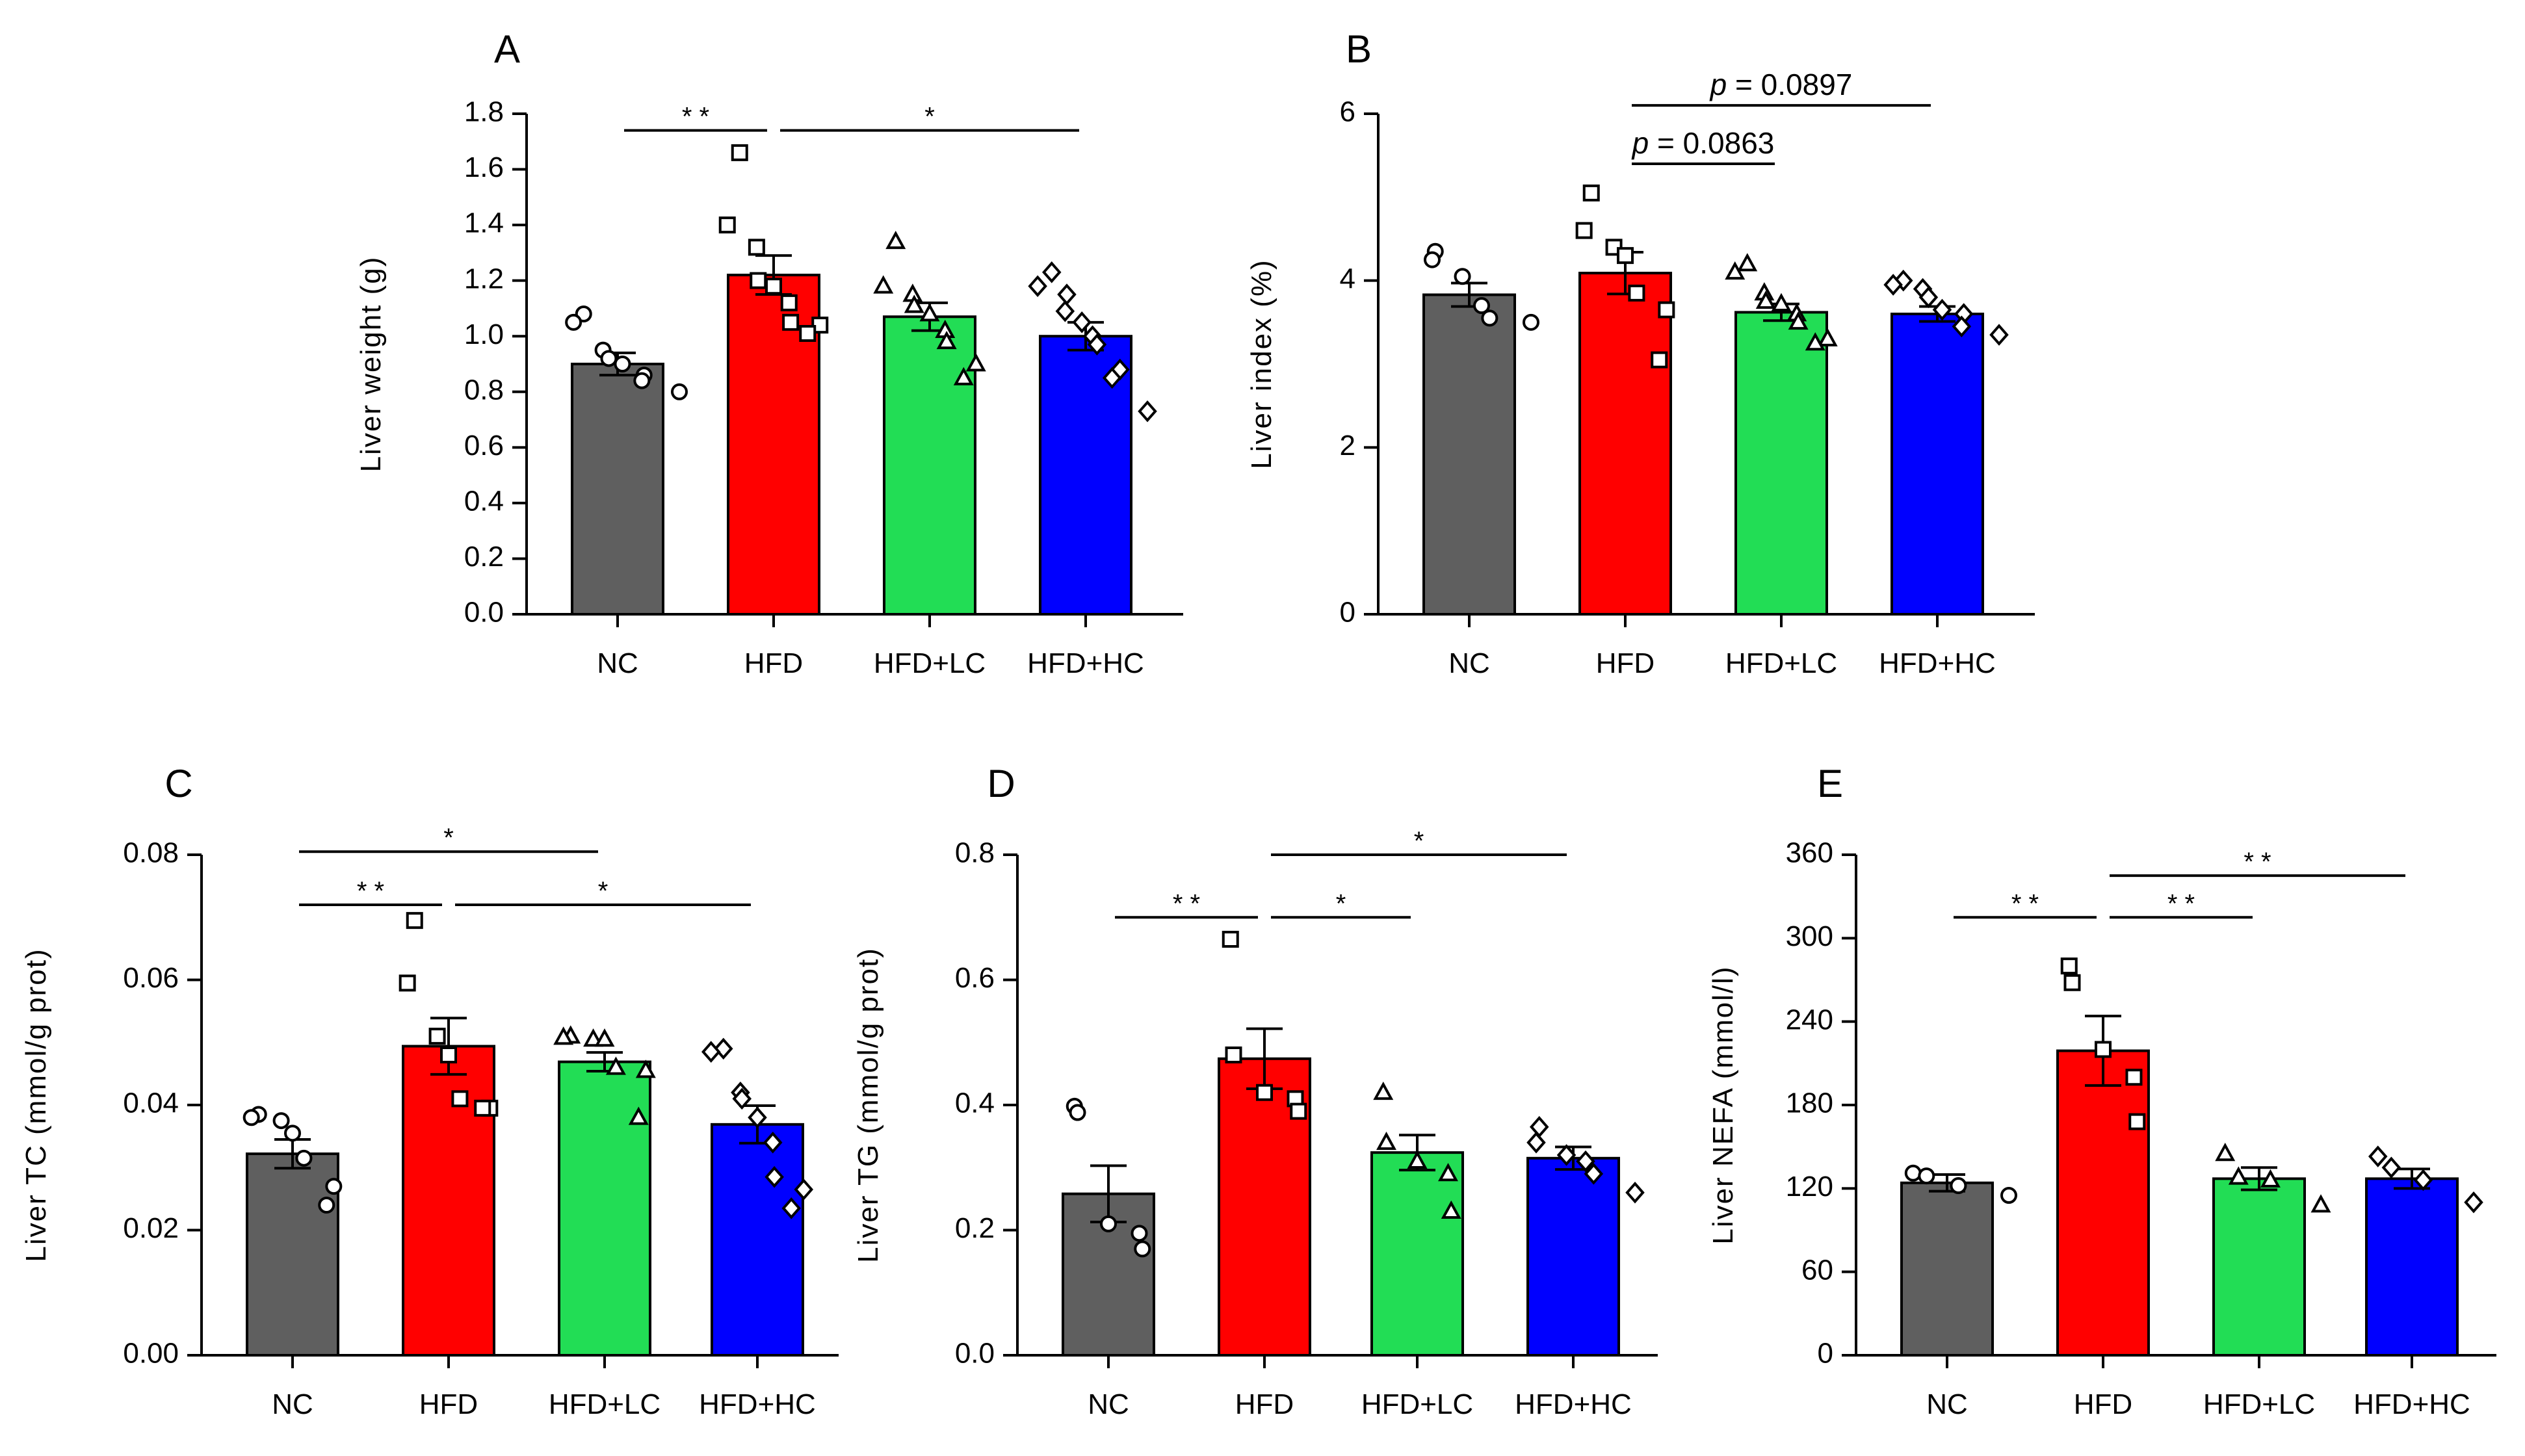 This screenshot has height=1456, width=2525. Describe the element at coordinates (507, 49) in the screenshot. I see `panel-letter: A` at that location.